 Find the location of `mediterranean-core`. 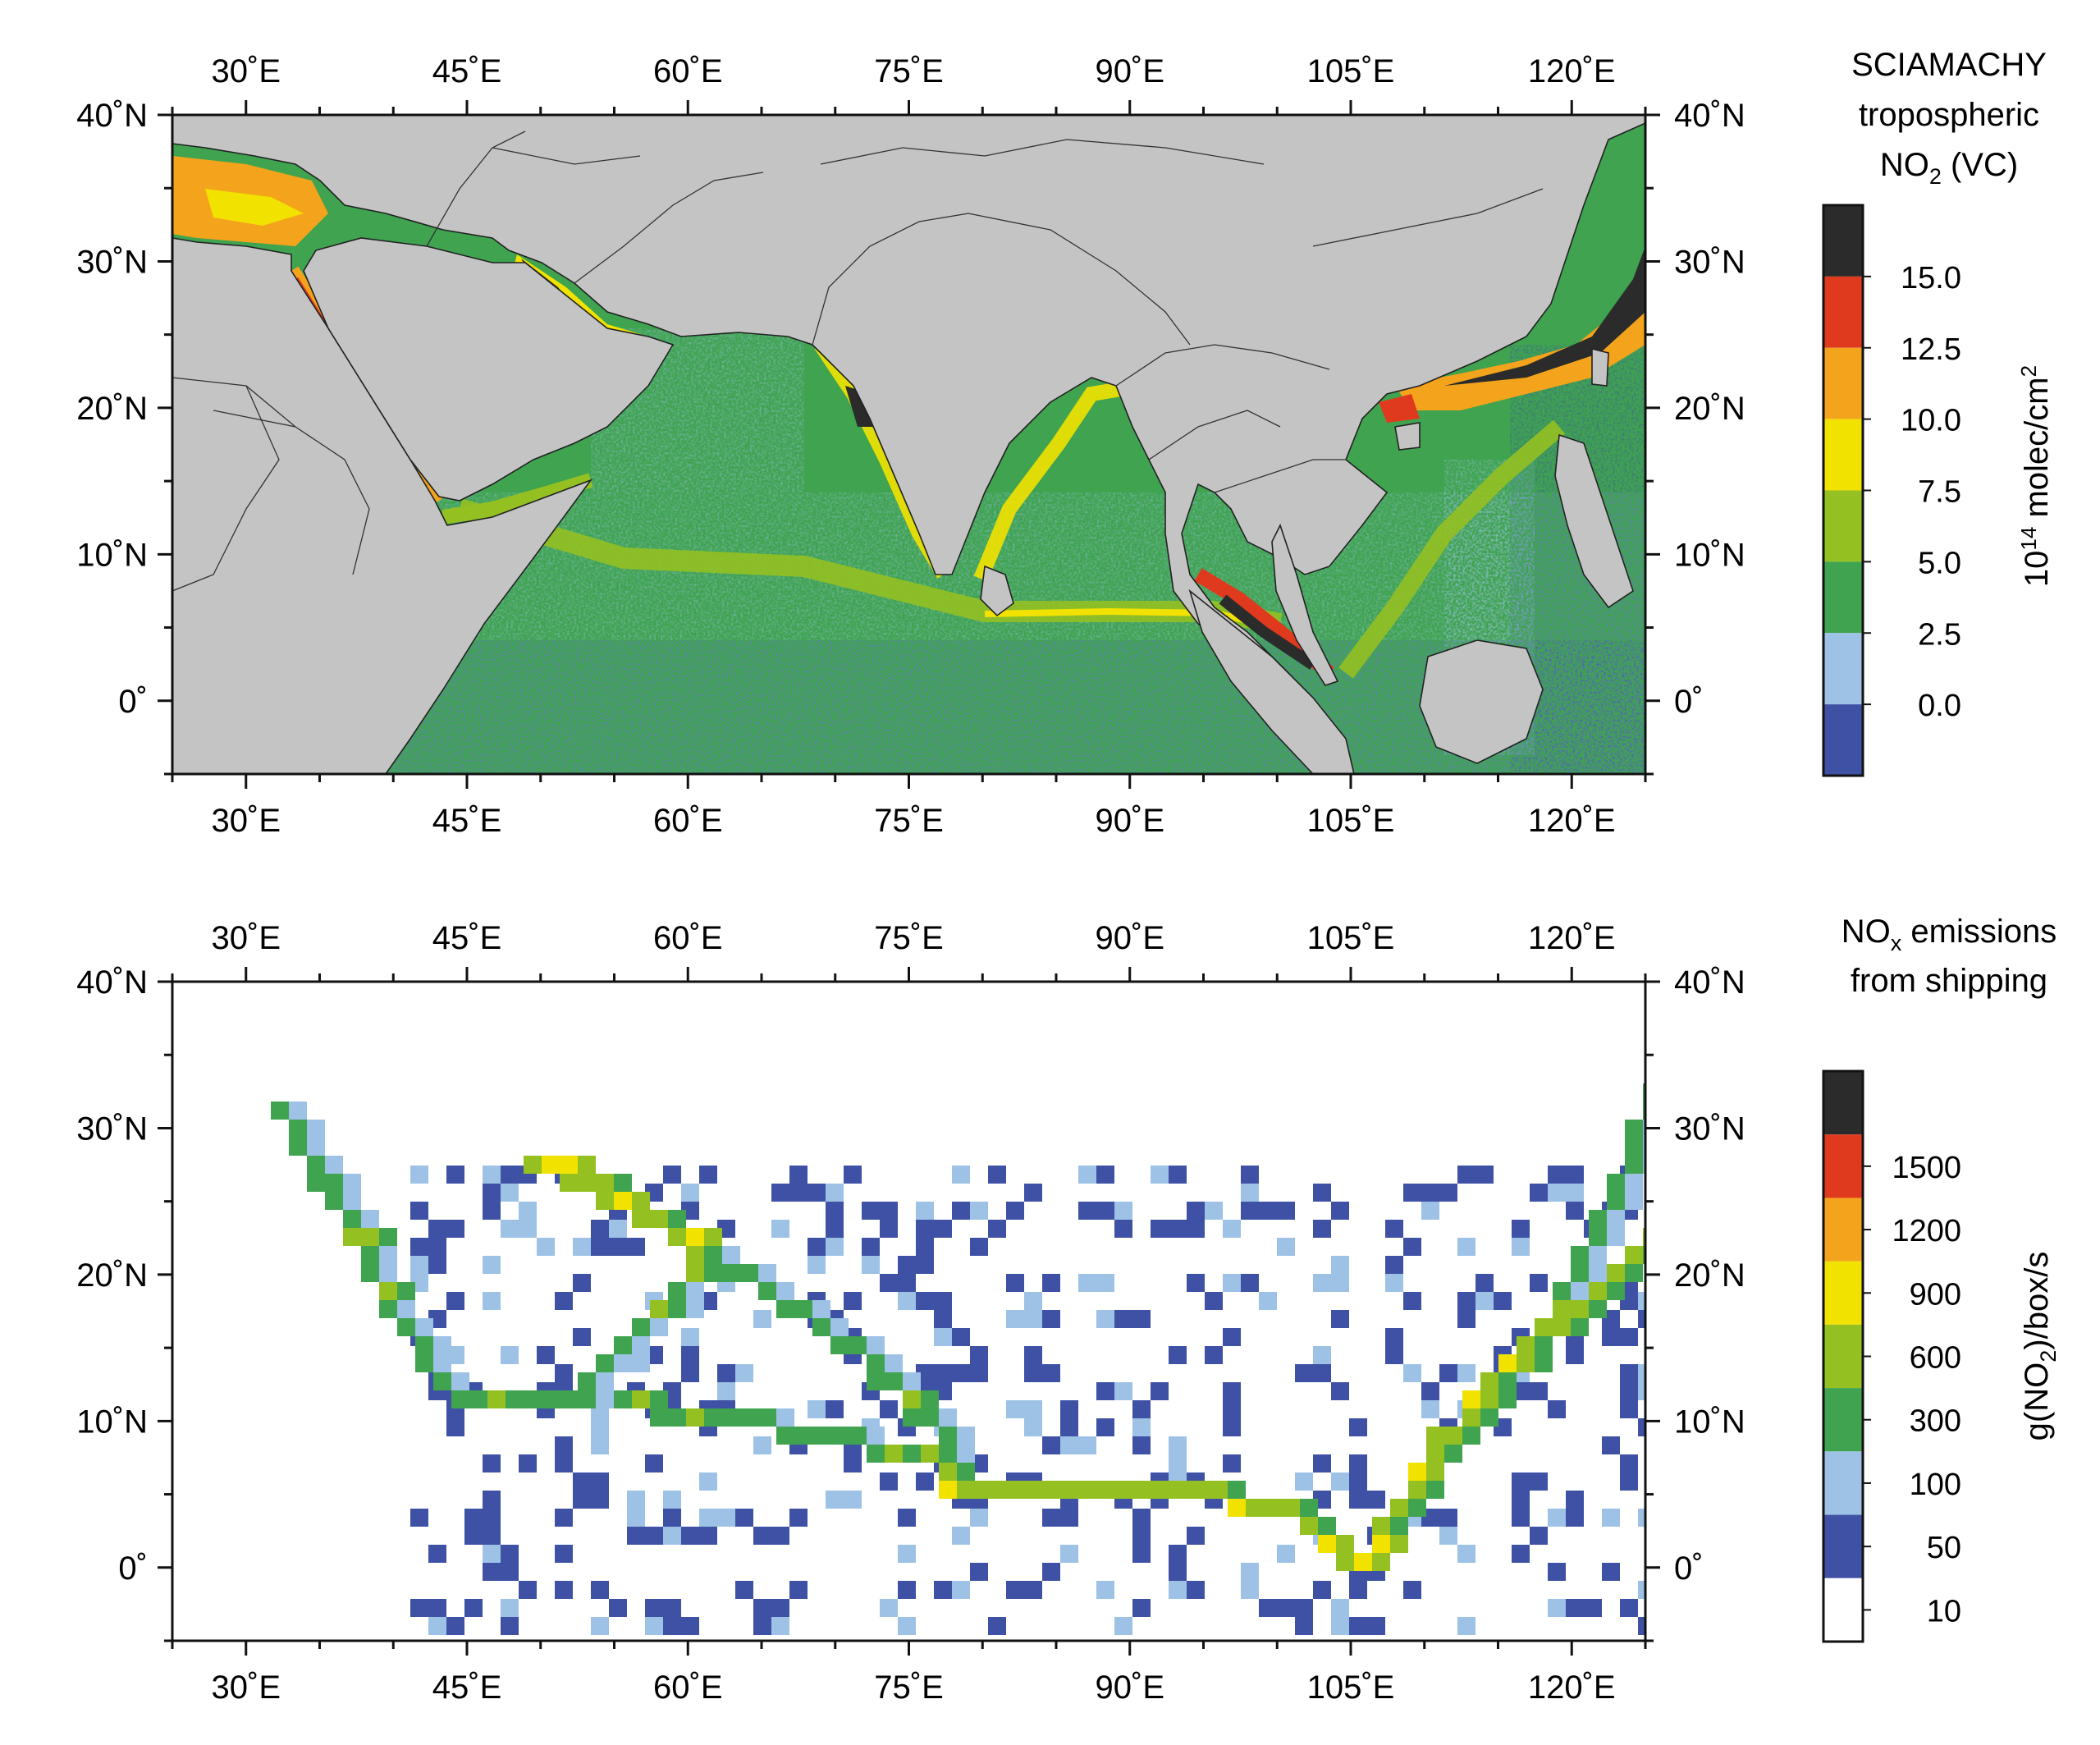

mediterranean-core is located at coordinates (254, 207).